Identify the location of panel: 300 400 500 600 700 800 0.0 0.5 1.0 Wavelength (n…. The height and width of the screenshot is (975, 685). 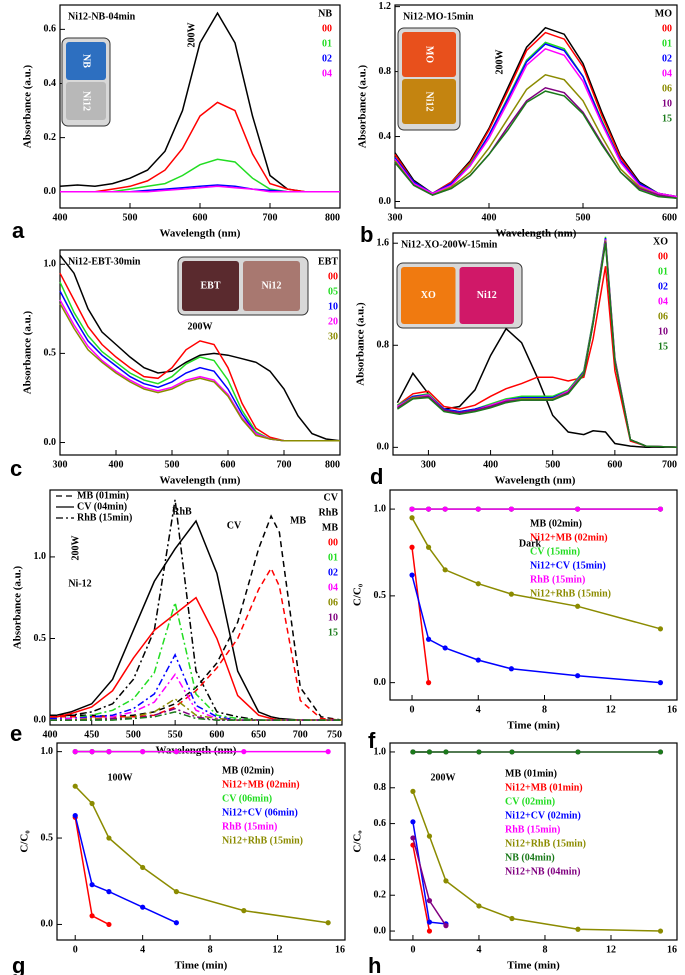
(175, 368).